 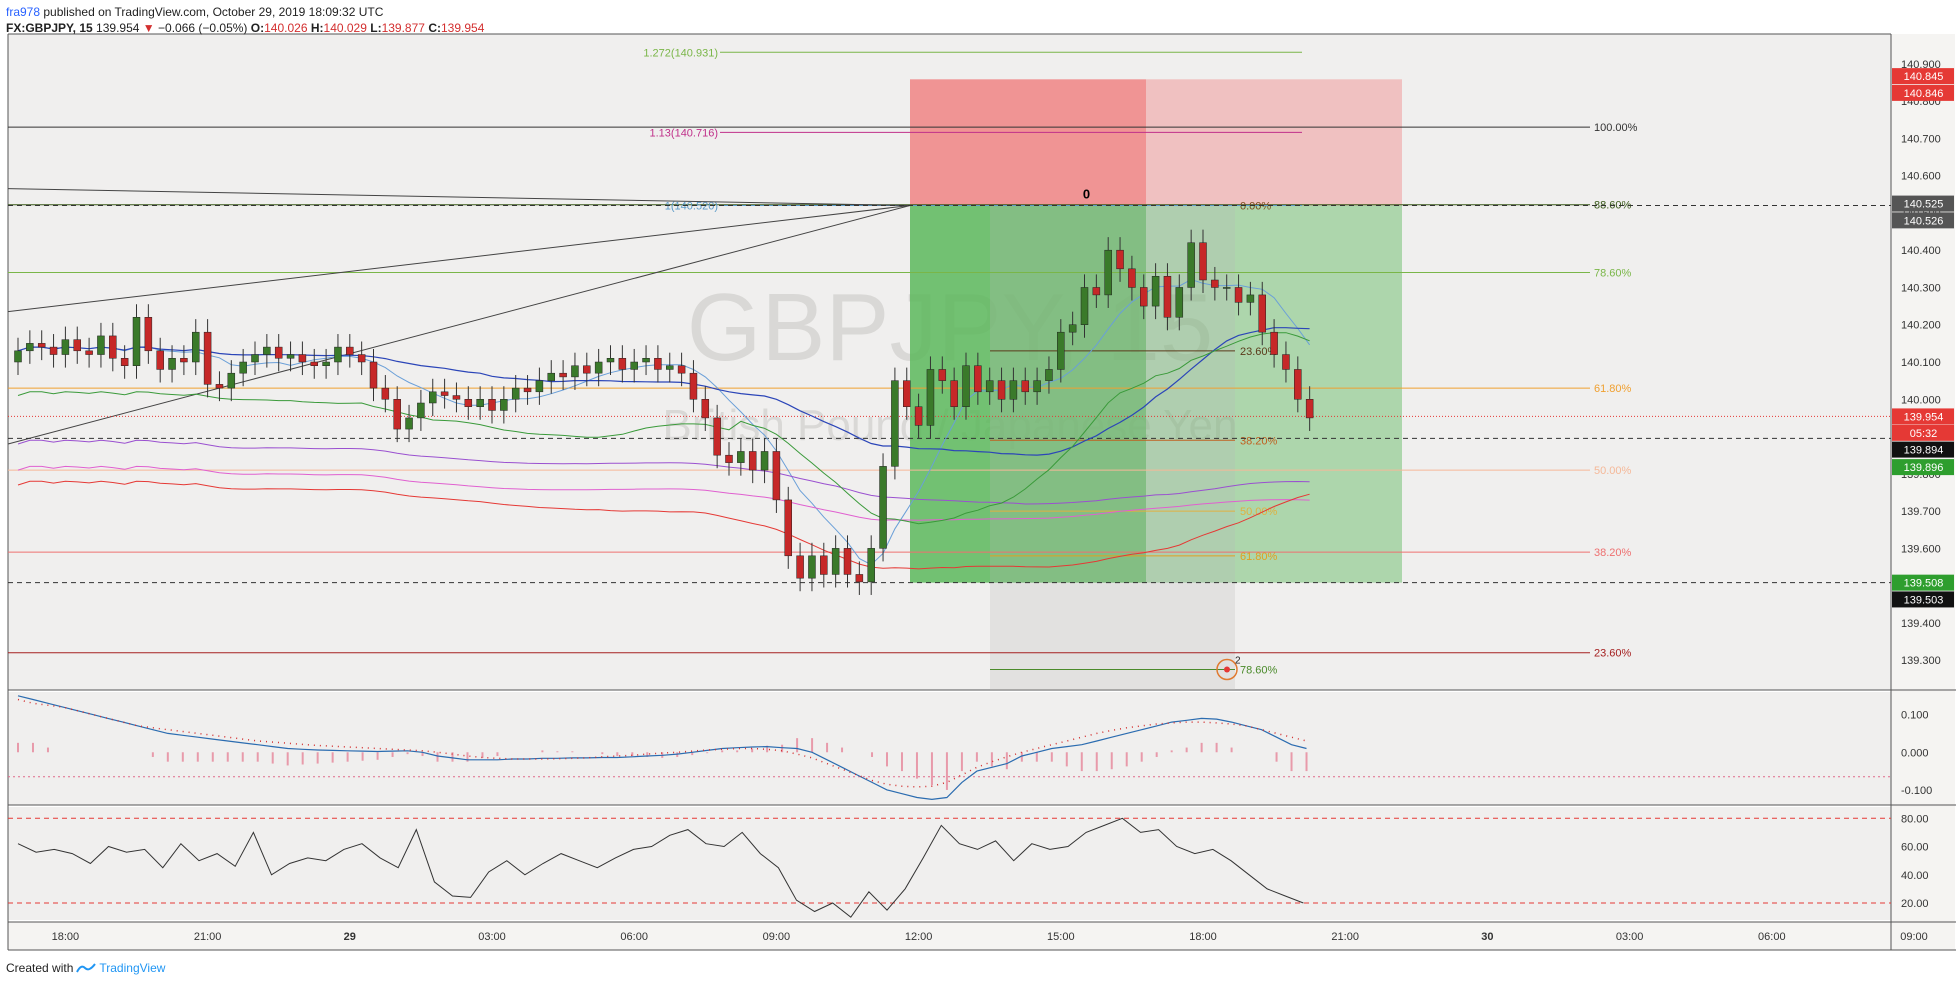 I want to click on oscillator-axis-tick: 80.00, so click(x=1915, y=819).